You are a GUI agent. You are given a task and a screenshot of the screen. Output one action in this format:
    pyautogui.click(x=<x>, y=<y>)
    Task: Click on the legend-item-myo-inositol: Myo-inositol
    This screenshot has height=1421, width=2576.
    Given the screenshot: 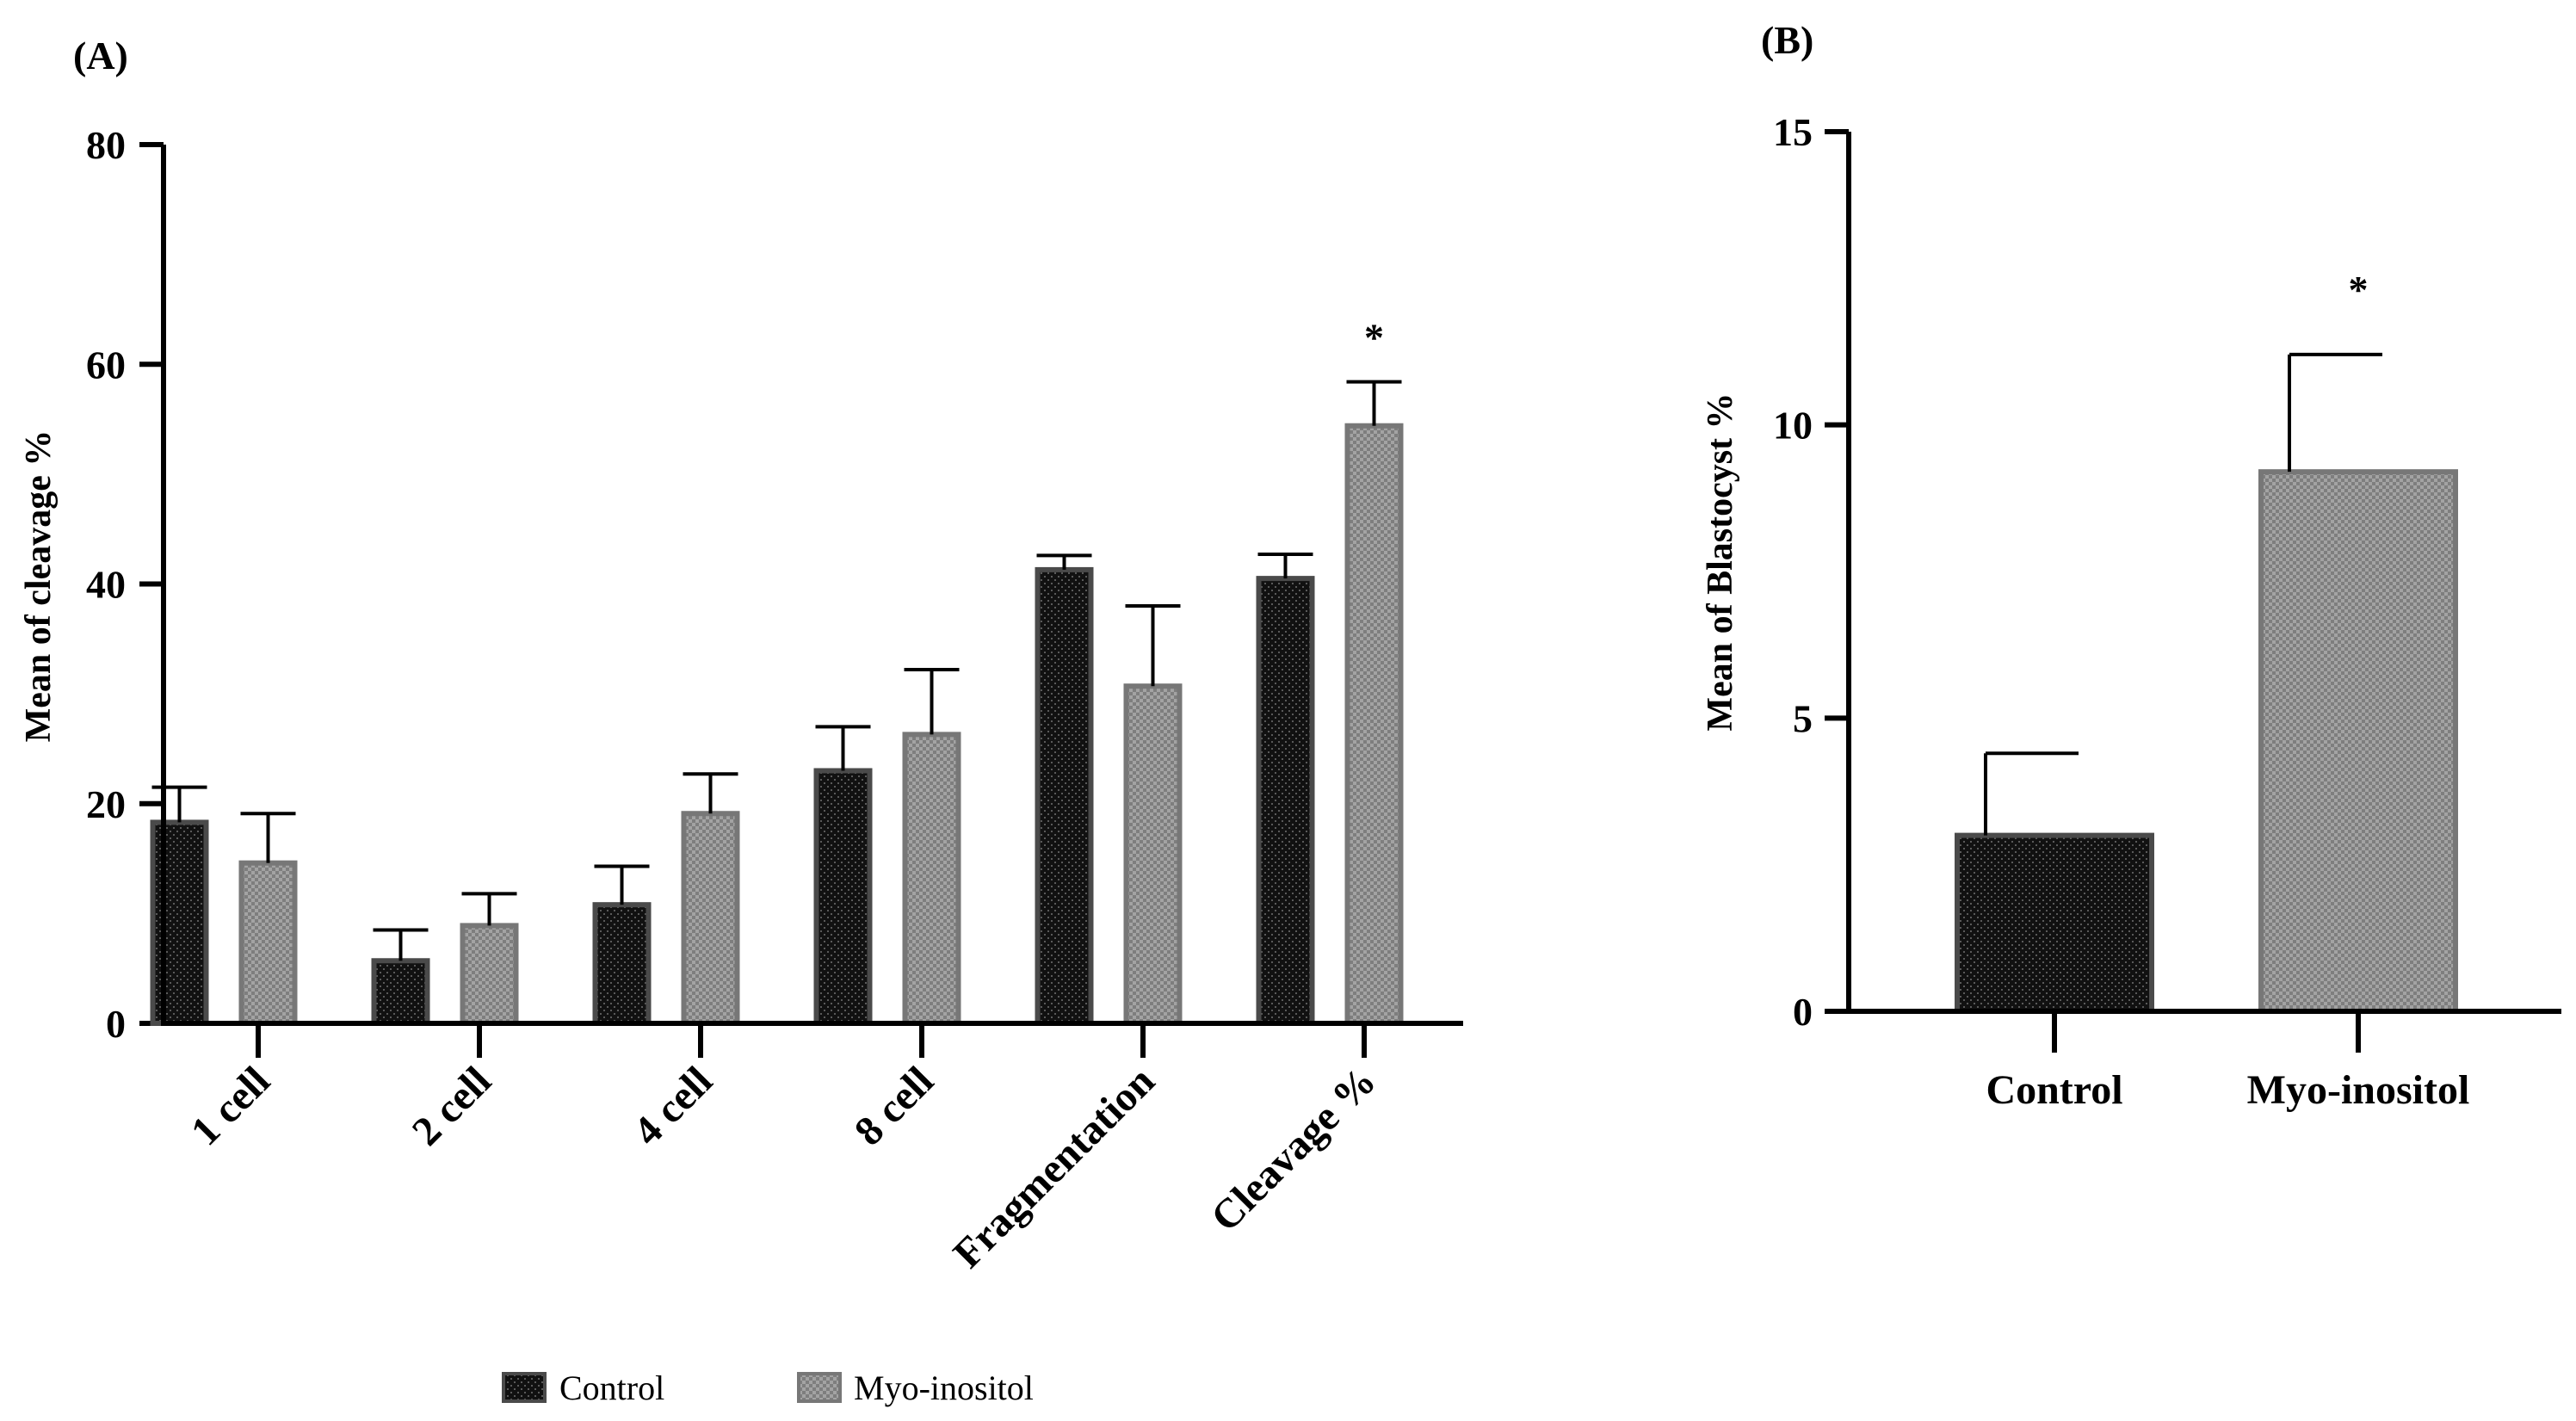 What is the action you would take?
    pyautogui.click(x=915, y=1387)
    